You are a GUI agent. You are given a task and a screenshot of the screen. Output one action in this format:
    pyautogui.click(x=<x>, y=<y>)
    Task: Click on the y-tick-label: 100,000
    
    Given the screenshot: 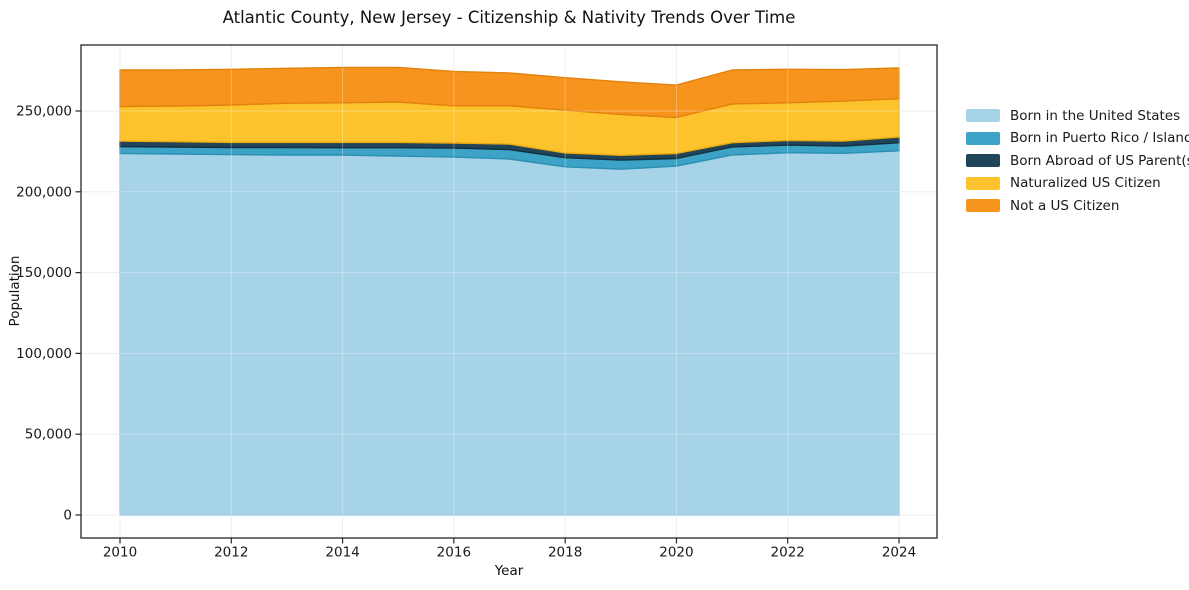 What is the action you would take?
    pyautogui.click(x=44, y=354)
    